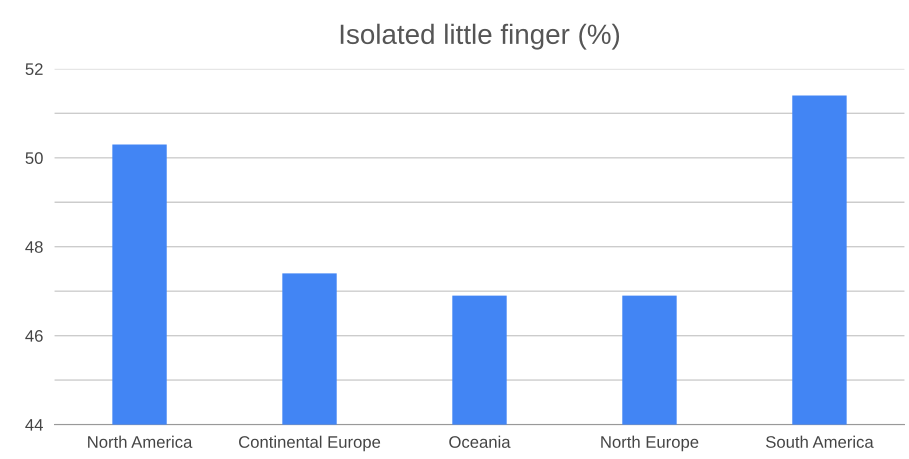 Image resolution: width=909 pixels, height=459 pixels. I want to click on x-tick-label: Oceania, so click(480, 442).